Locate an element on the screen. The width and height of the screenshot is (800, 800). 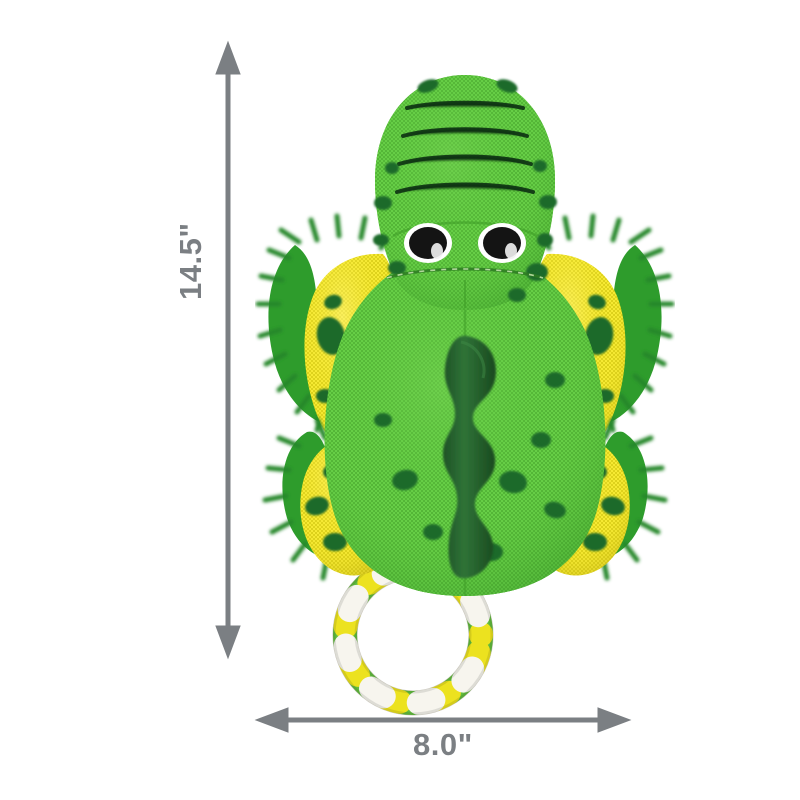
width-dimension-label: 8.0" is located at coordinates (443, 744).